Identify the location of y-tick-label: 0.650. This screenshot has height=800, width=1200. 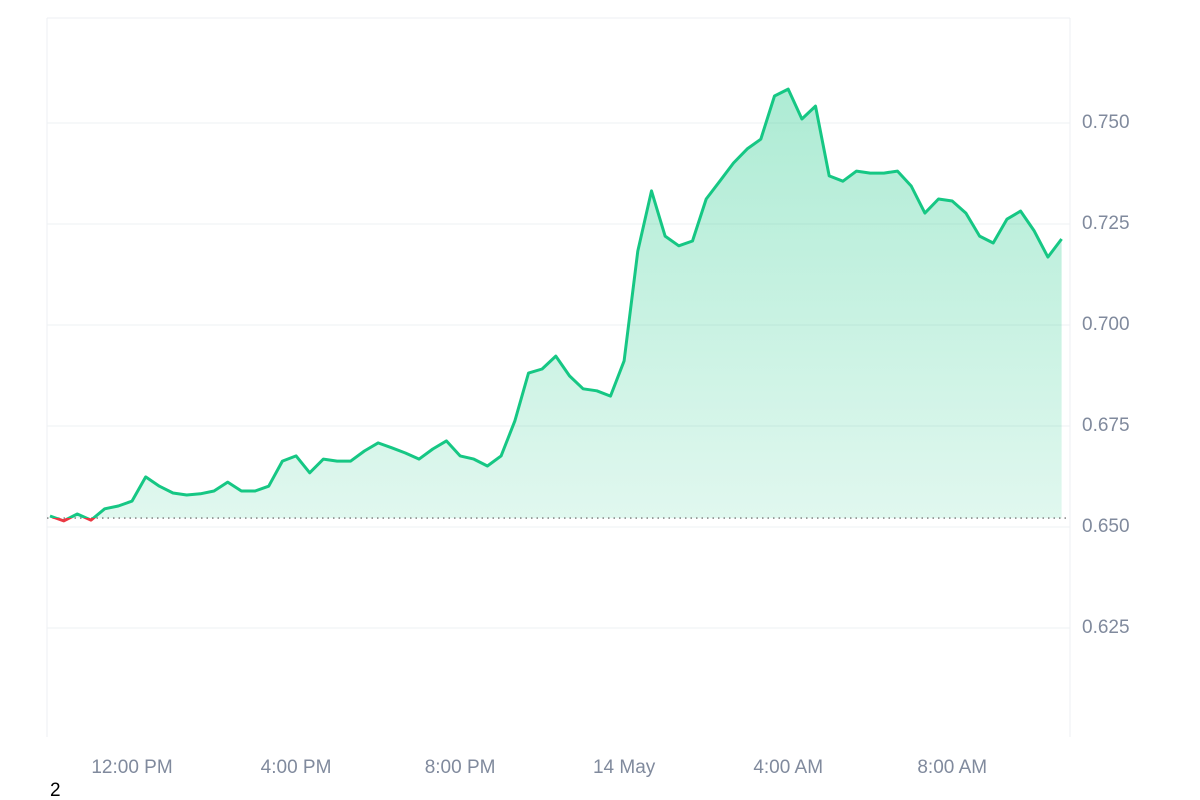
(1106, 526).